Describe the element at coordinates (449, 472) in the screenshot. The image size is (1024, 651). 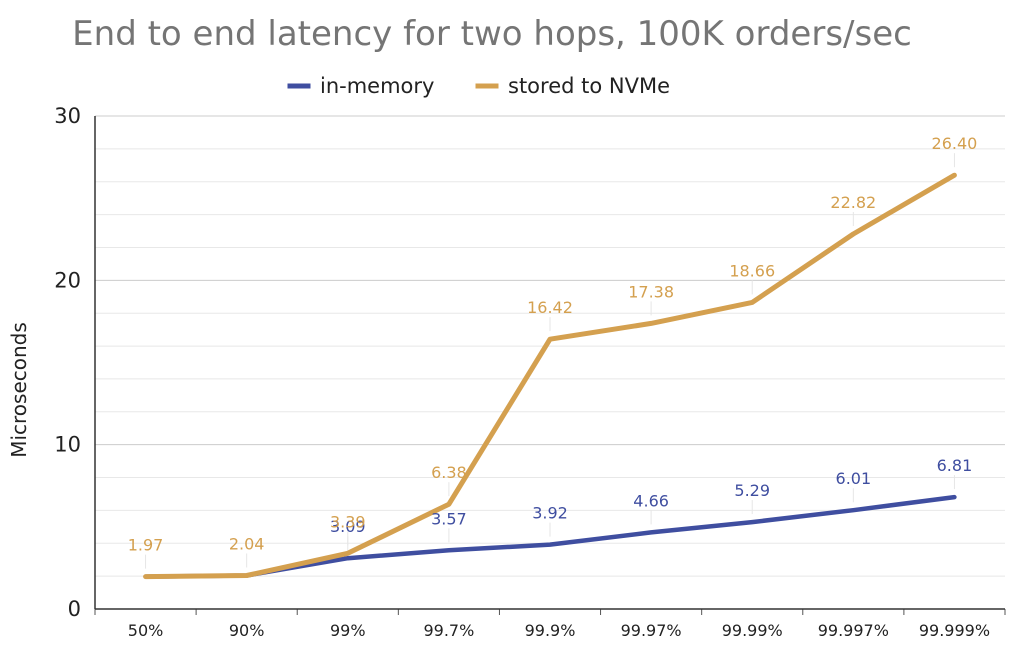
I see `data-label: 6.38` at that location.